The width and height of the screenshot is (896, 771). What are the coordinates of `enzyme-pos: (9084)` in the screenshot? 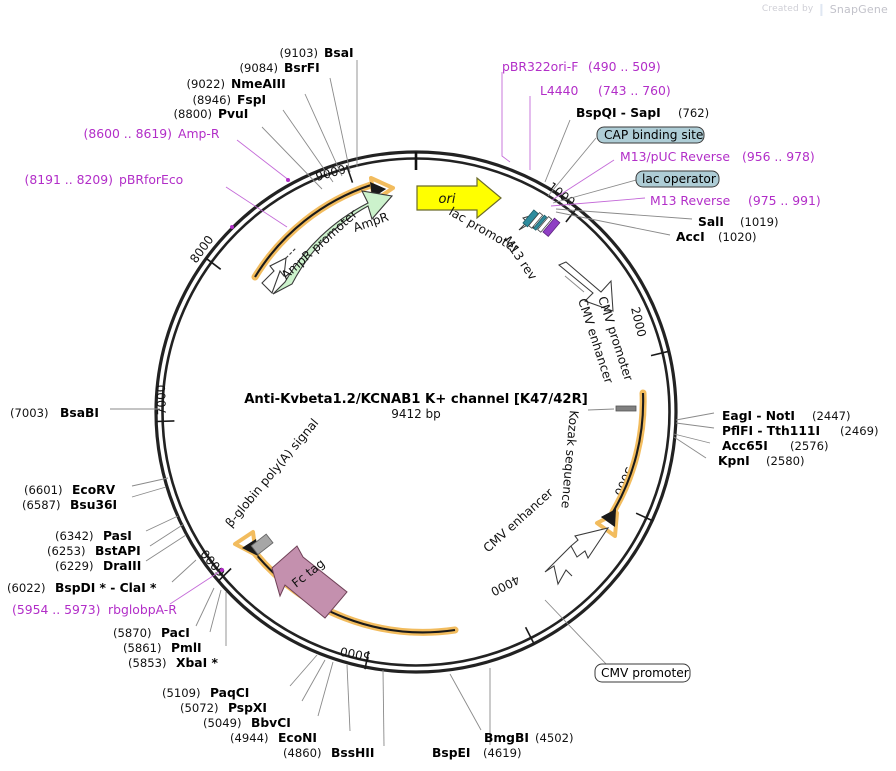 It's located at (258, 68).